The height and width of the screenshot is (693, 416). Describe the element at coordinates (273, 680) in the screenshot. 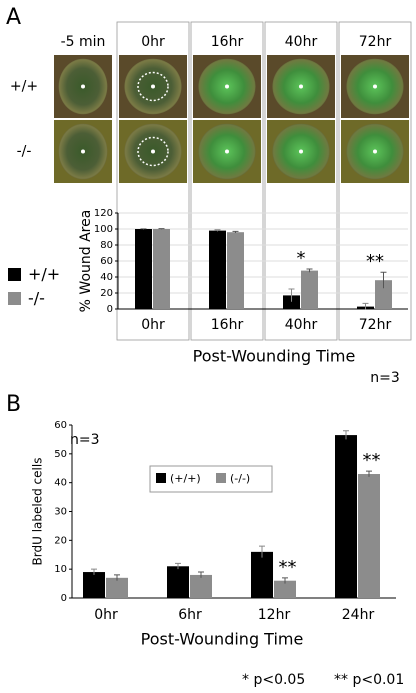

I see `footnote: * p<0.05` at that location.